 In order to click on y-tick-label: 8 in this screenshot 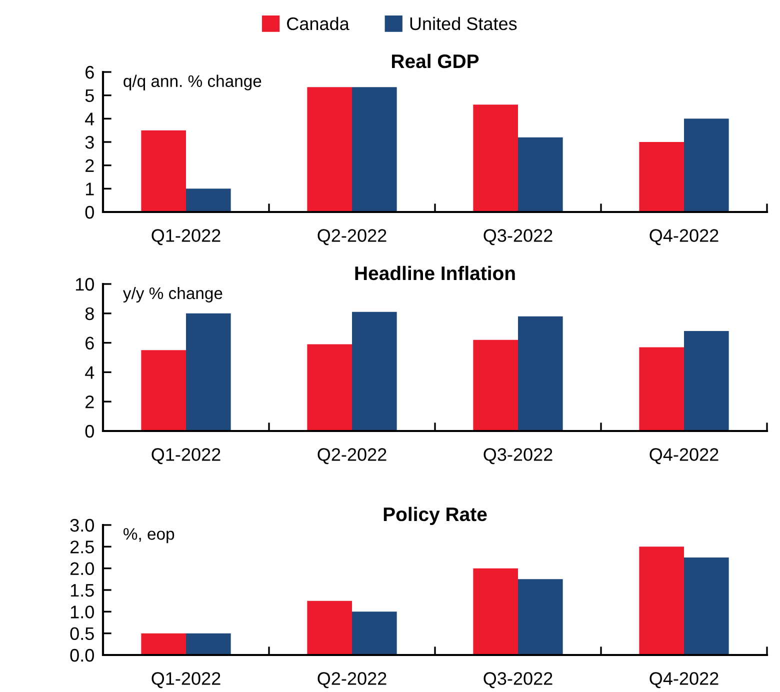, I will do `click(89, 313)`.